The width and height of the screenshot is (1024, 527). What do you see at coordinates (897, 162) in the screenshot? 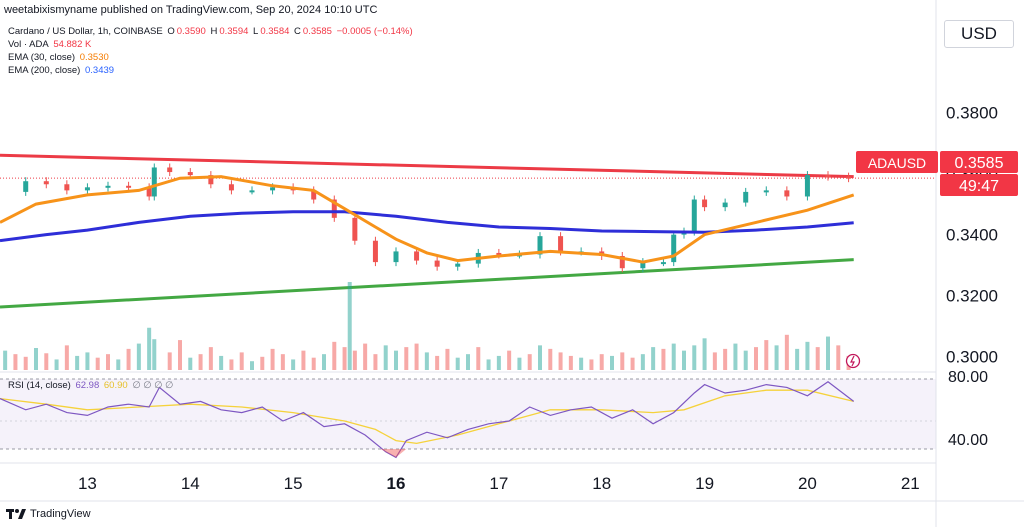
I see `price-tag-box` at bounding box center [897, 162].